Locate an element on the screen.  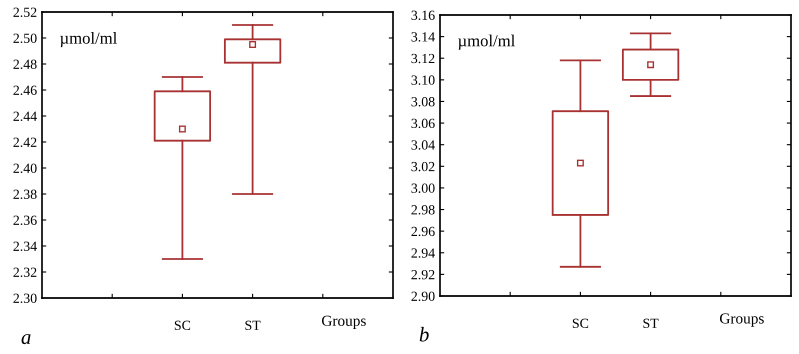
y-tick-label: 2.38 is located at coordinates (25, 195).